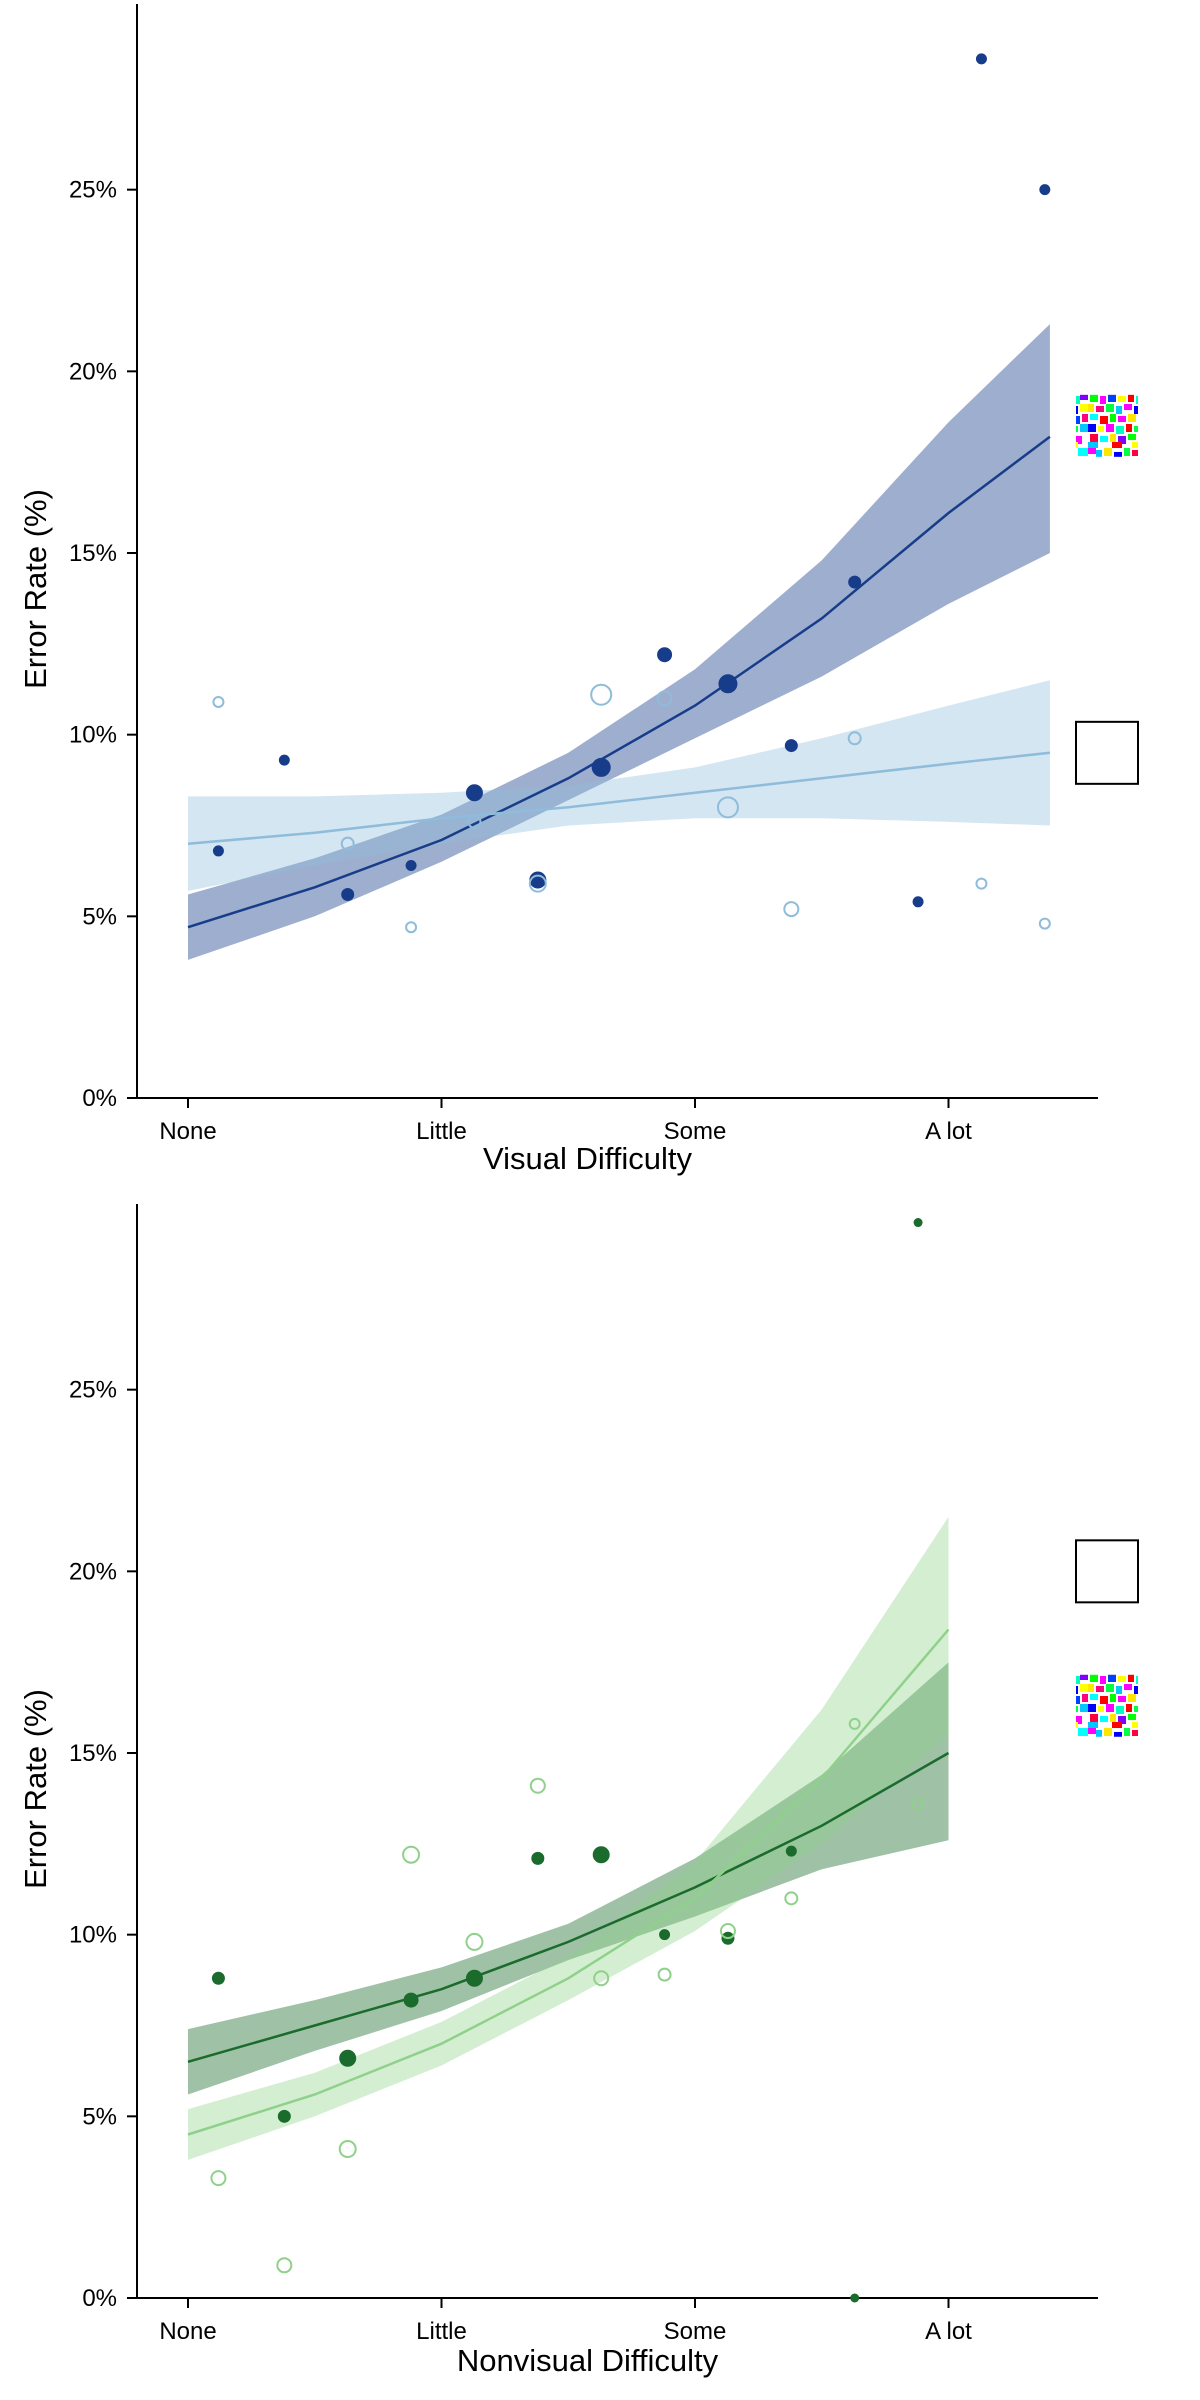  Describe the element at coordinates (588, 1158) in the screenshot. I see `x-axis-title: Visual Difficulty` at that location.